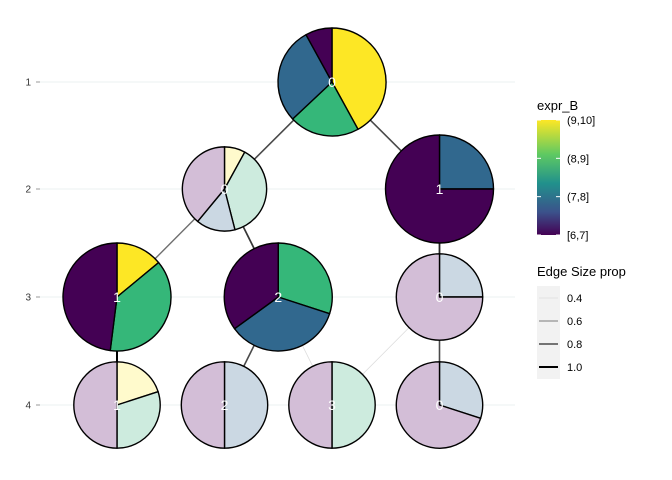  What do you see at coordinates (28, 83) in the screenshot?
I see `y-tick-label: 1` at bounding box center [28, 83].